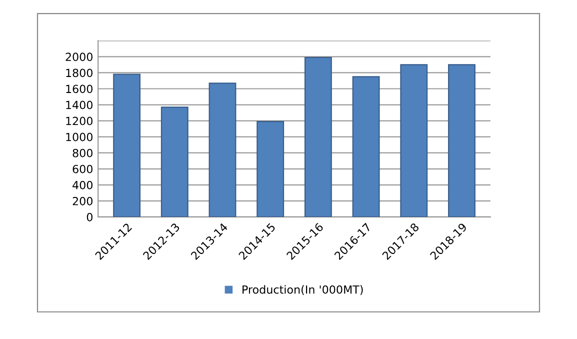  I want to click on y-tick-label: 200, so click(82, 201).